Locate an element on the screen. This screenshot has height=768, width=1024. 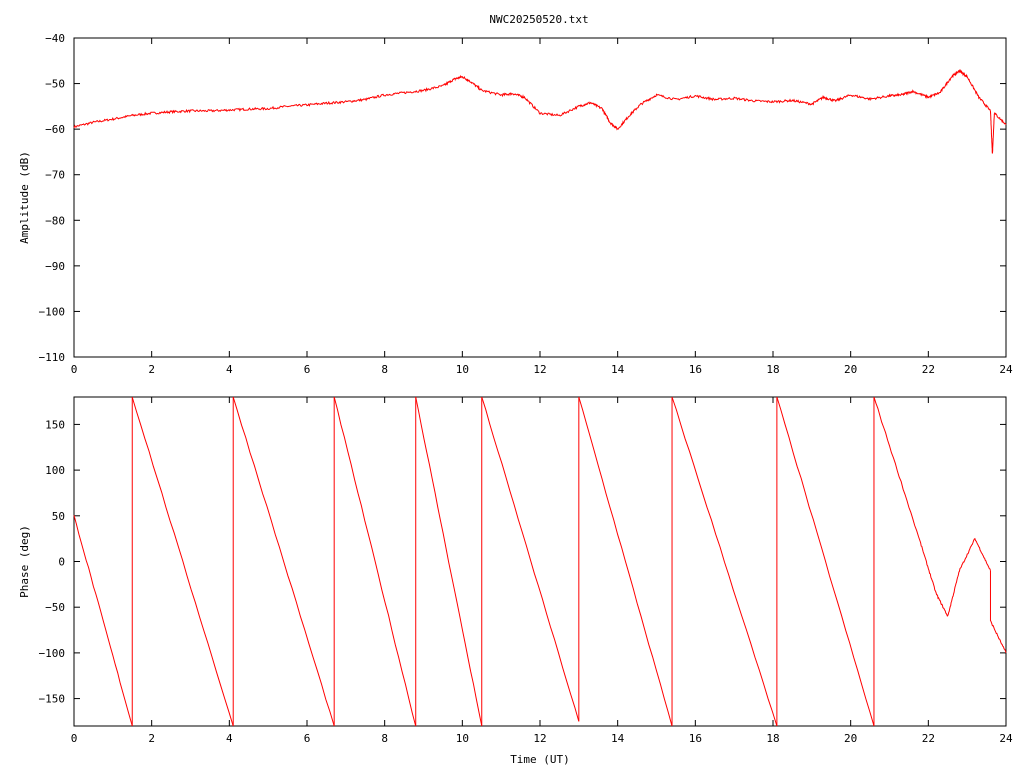
y-tick-label: 100 is located at coordinates (55, 470).